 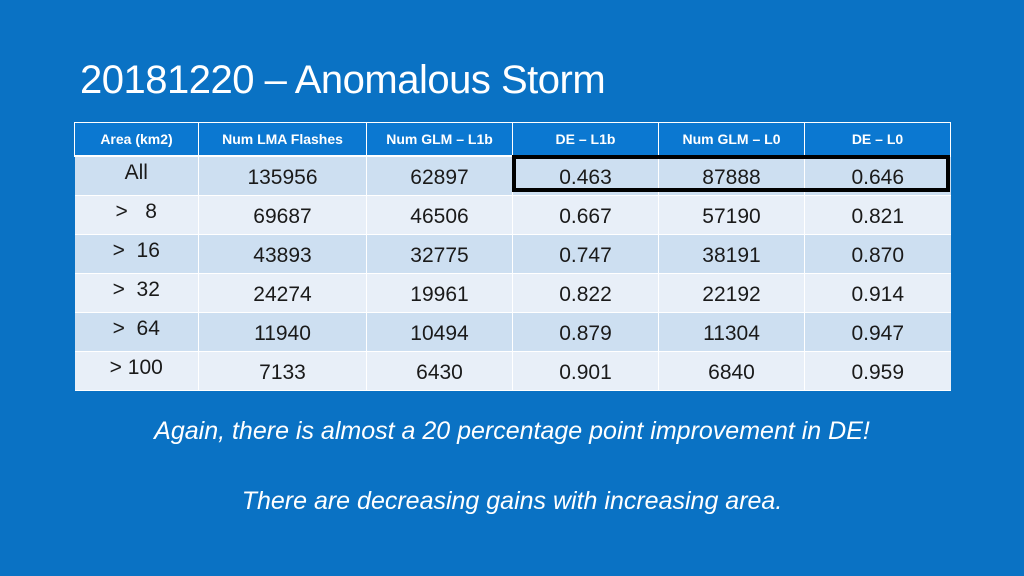 I want to click on slide-title: 20181220 – Anomalous Storm, so click(x=343, y=80).